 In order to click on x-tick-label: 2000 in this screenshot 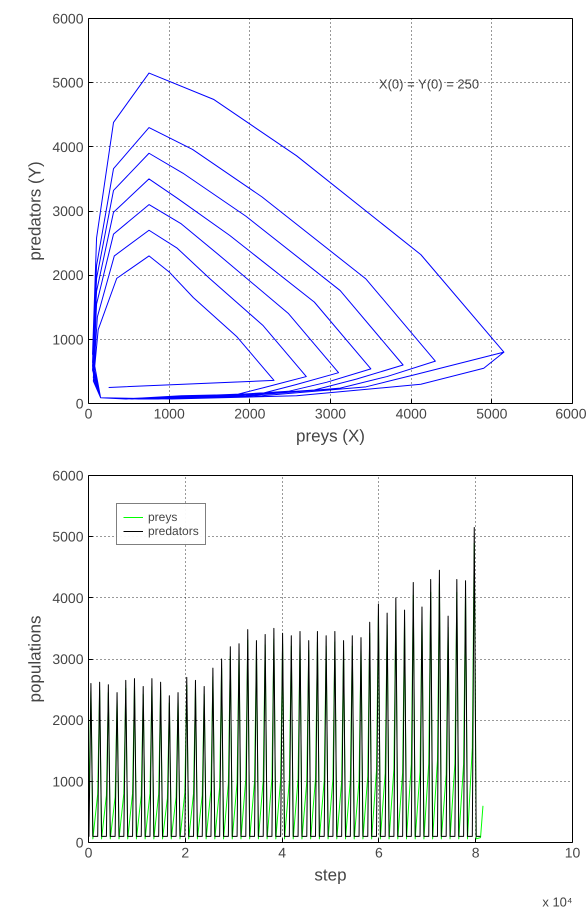, I will do `click(250, 414)`.